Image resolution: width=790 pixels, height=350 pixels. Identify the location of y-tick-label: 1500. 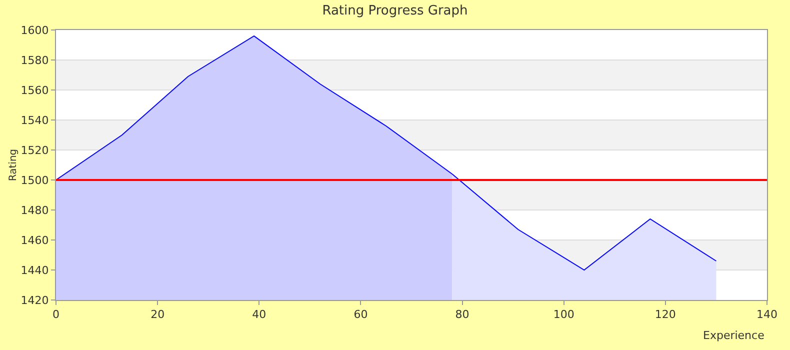
(34, 180).